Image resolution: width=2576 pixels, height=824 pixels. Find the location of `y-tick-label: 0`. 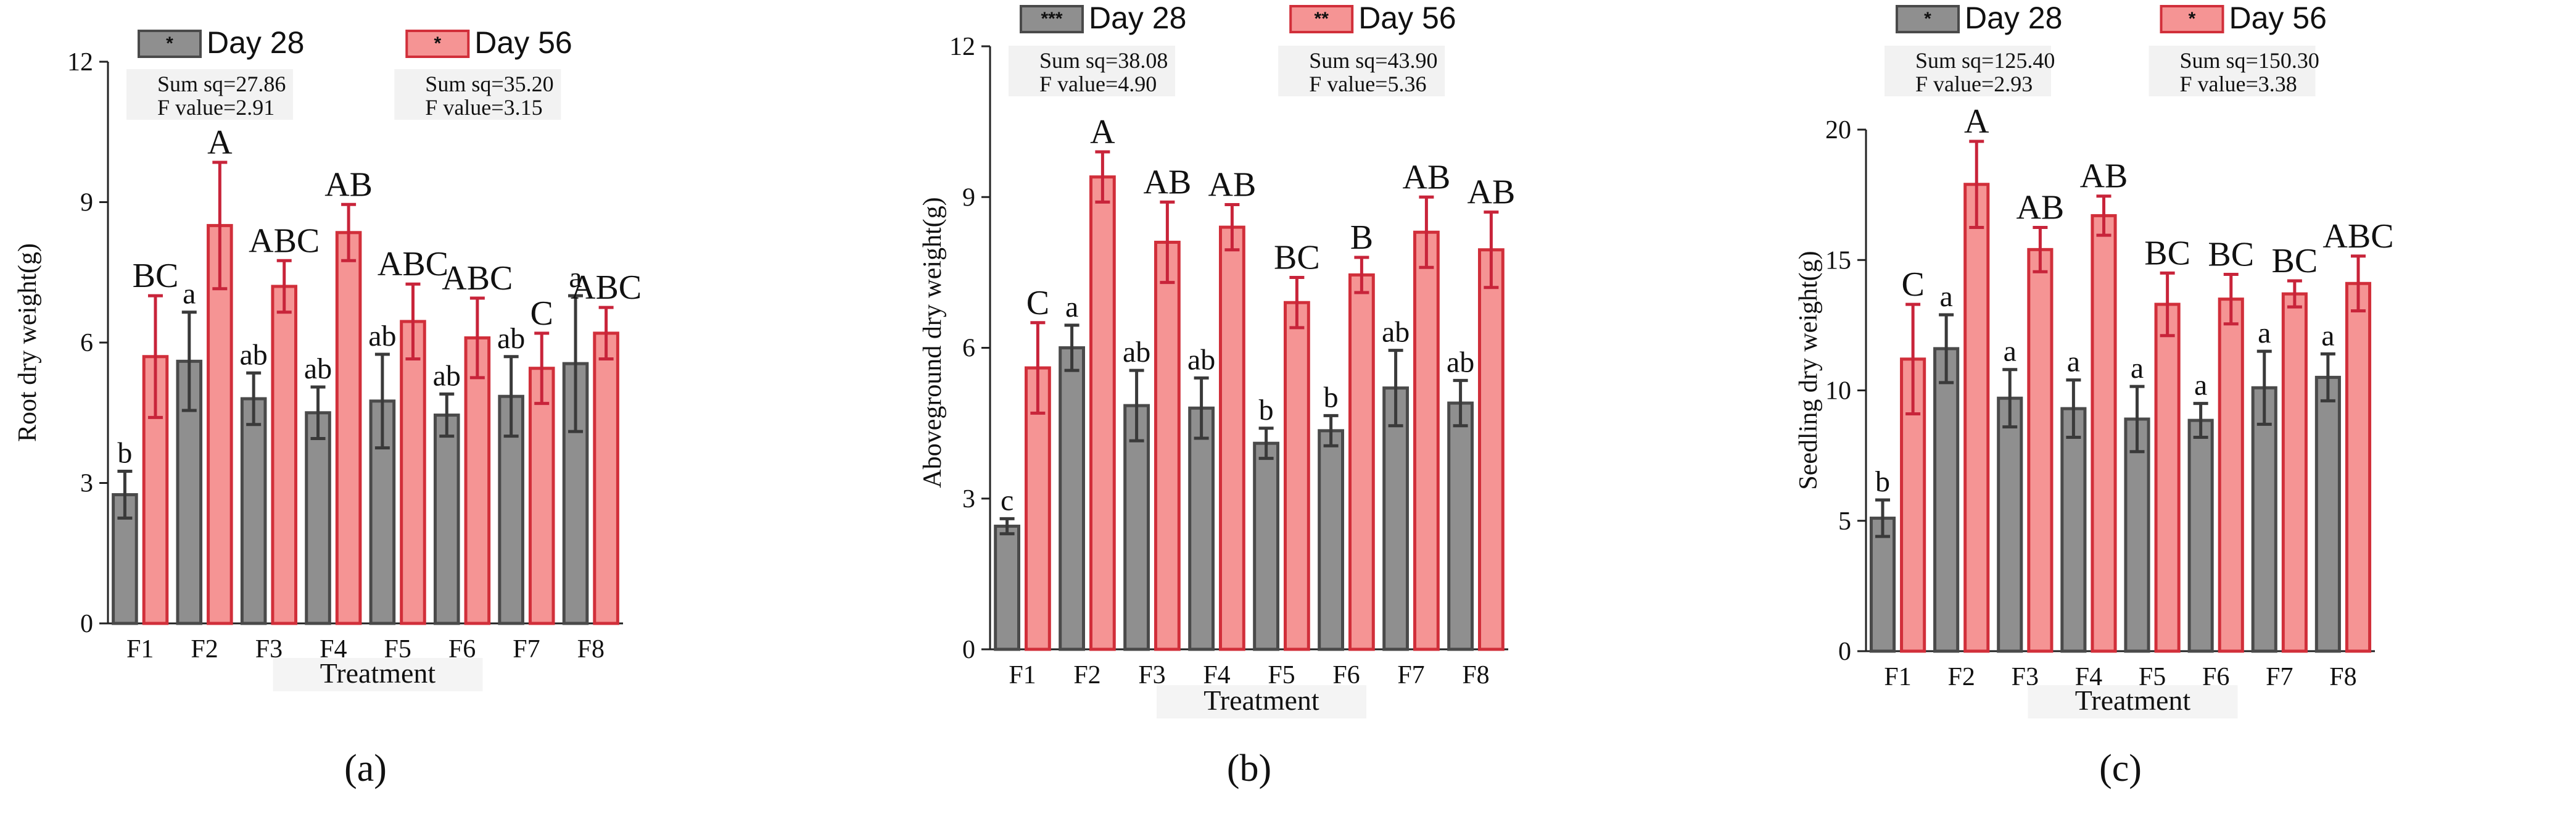

y-tick-label: 0 is located at coordinates (968, 650).